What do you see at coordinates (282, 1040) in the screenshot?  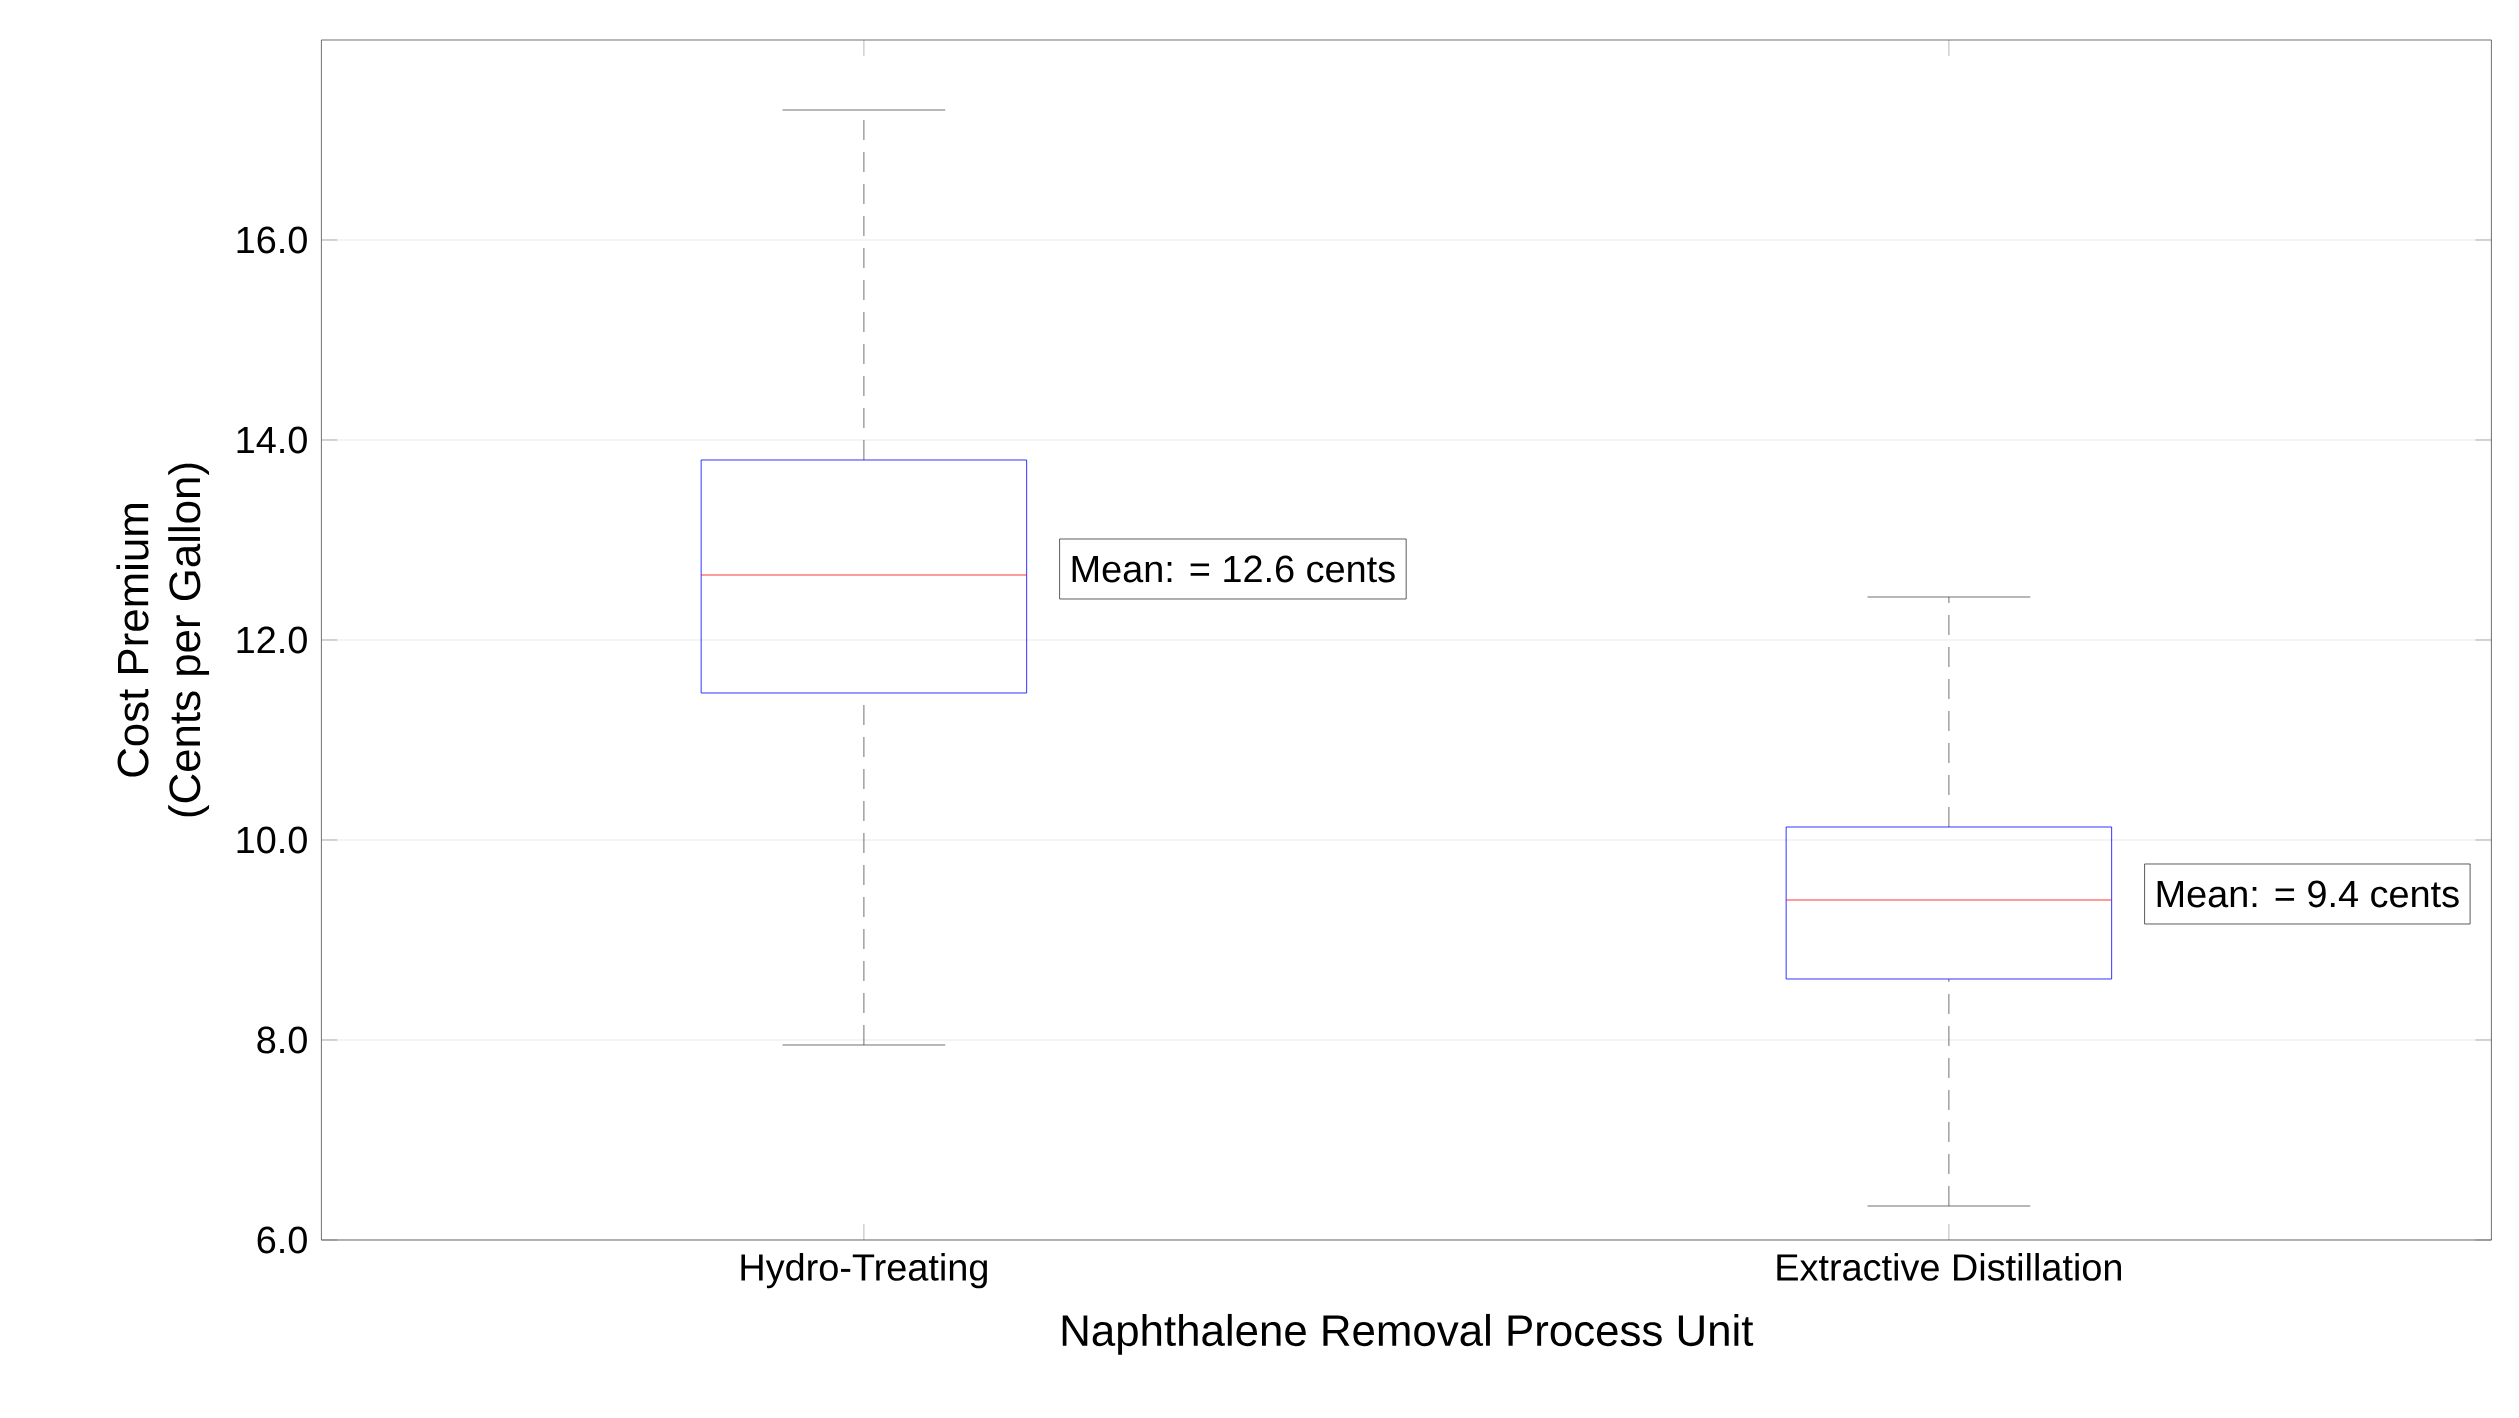 I see `y-tick-label: 8.0` at bounding box center [282, 1040].